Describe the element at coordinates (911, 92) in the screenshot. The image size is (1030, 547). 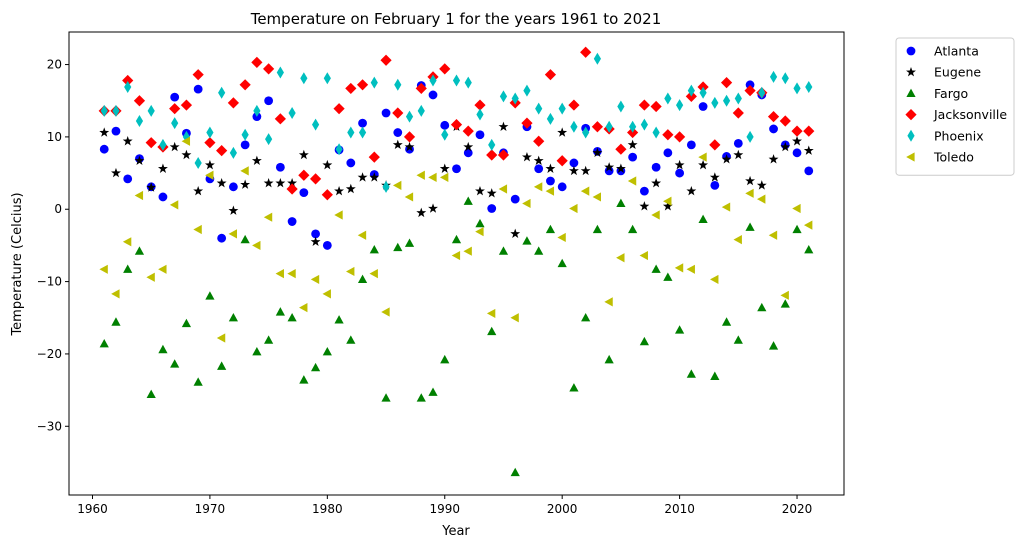
I see `legend-marker-fargo` at that location.